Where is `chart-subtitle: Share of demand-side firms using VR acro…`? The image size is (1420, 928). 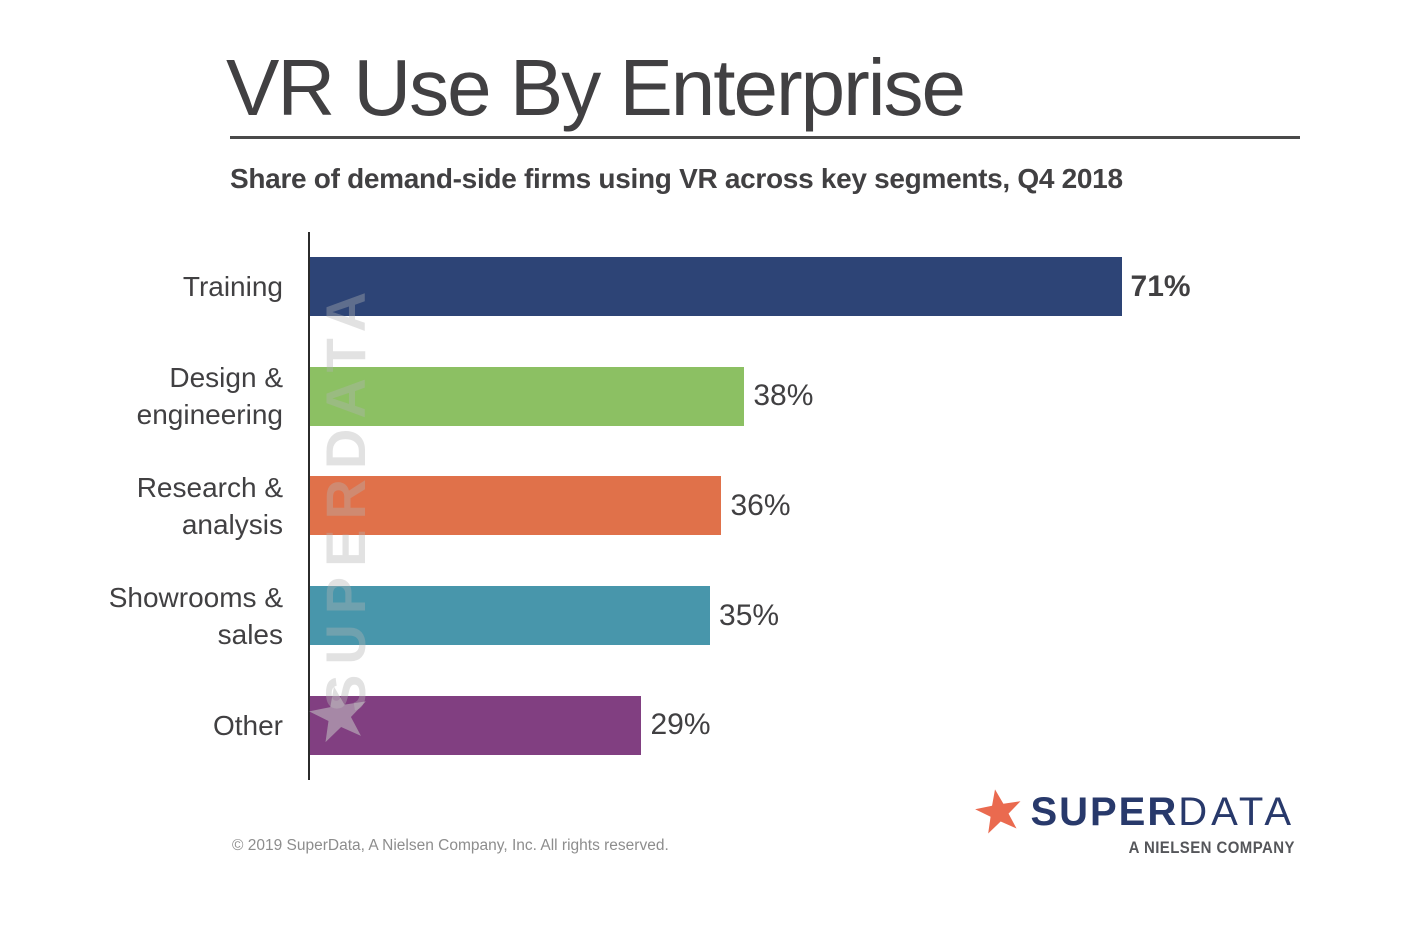 chart-subtitle: Share of demand-side firms using VR acro… is located at coordinates (676, 178).